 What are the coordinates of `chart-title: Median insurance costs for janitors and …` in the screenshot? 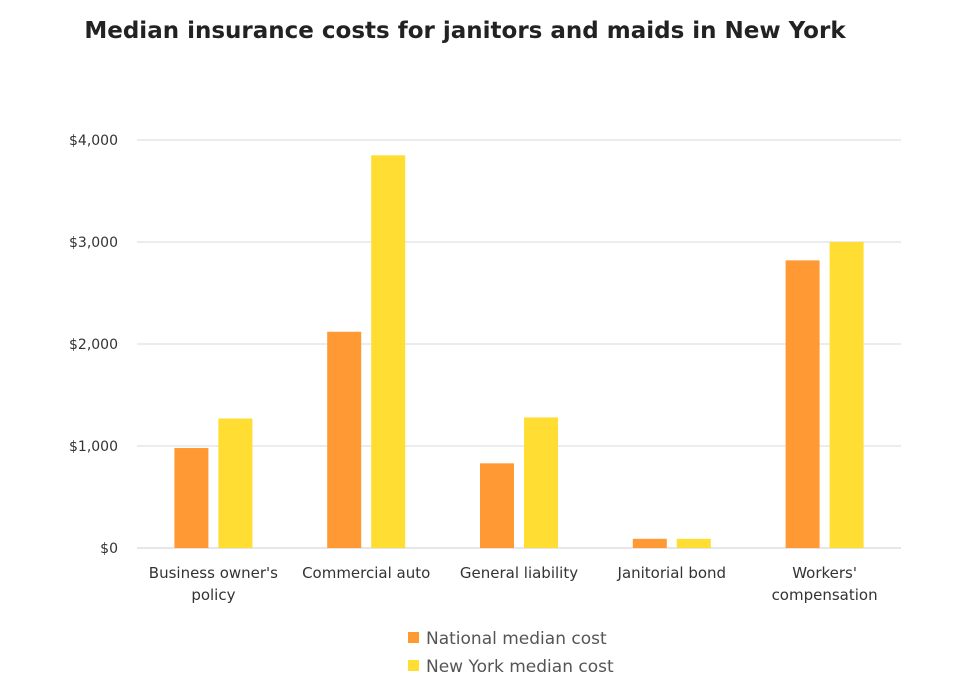 It's located at (465, 31).